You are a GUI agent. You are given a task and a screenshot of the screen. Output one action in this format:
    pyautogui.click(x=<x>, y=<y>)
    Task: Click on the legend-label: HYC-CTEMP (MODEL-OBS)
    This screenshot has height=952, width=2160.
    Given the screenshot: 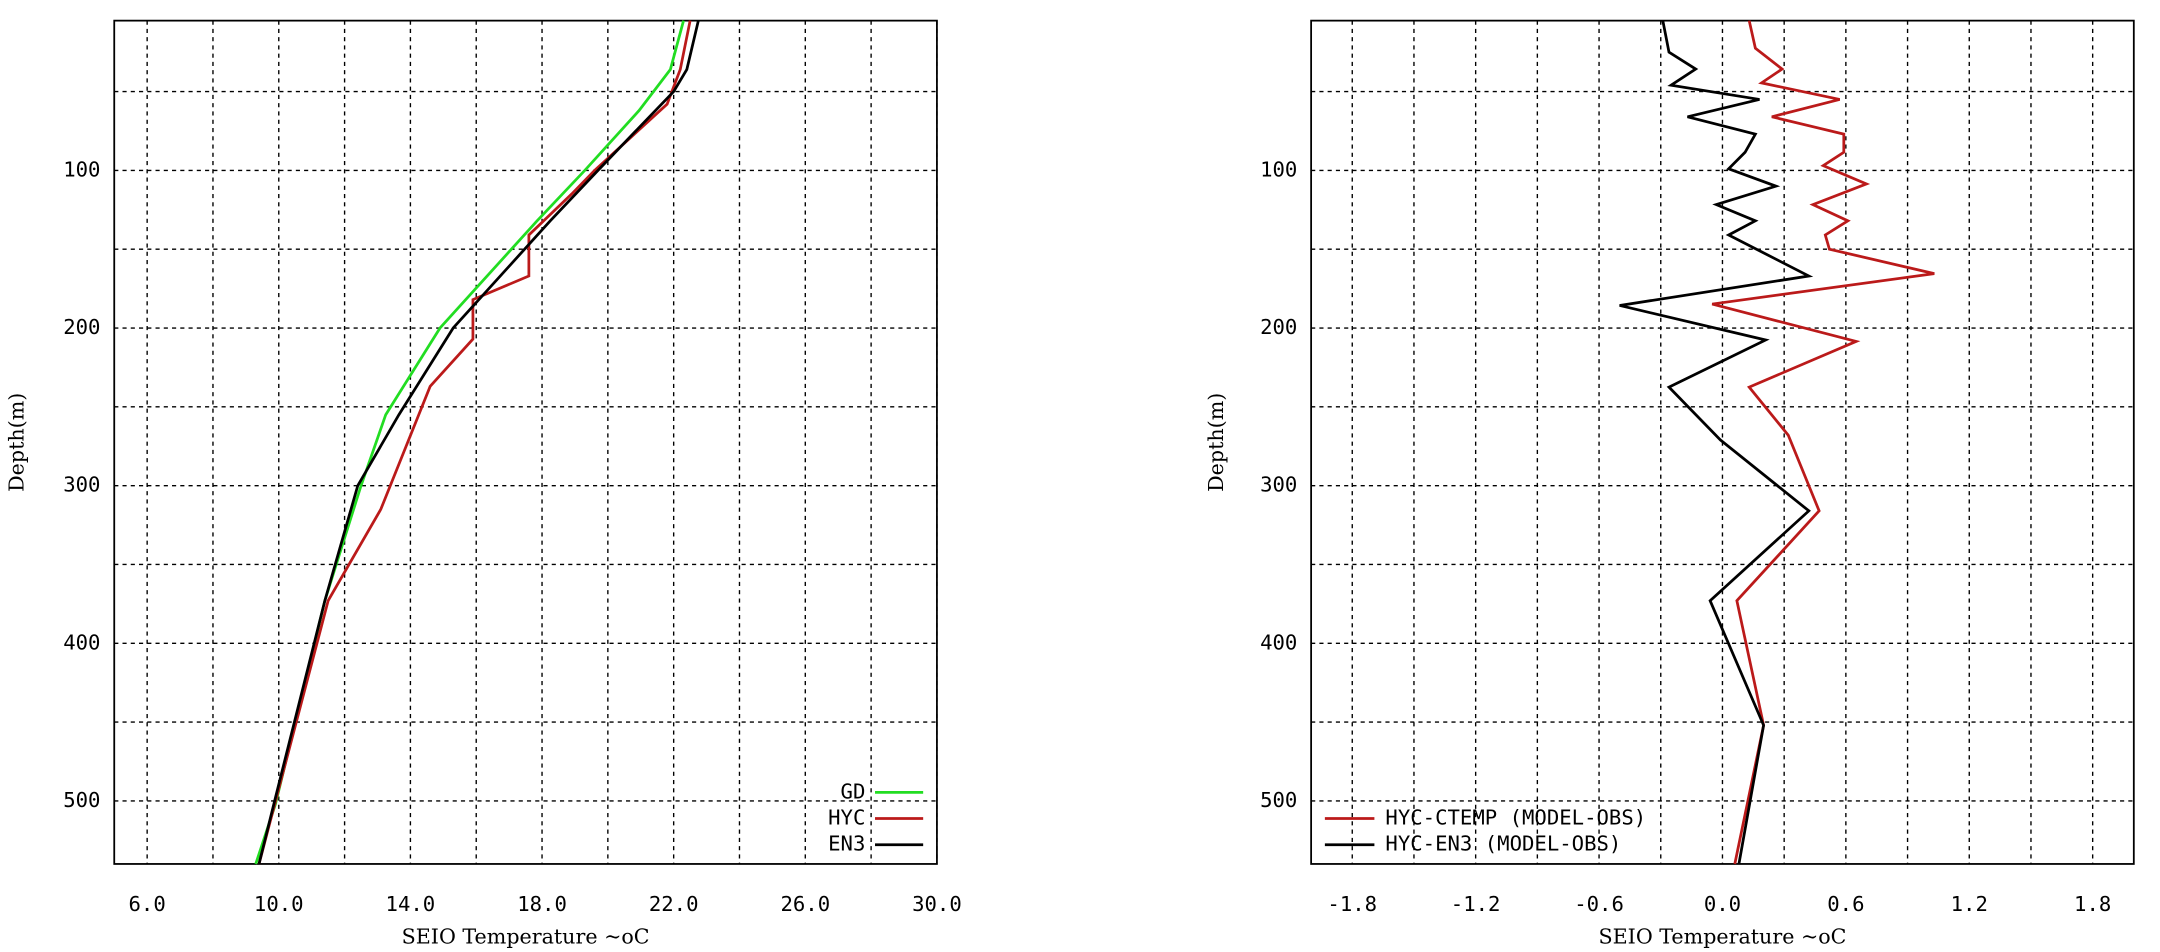 What is the action you would take?
    pyautogui.click(x=1515, y=818)
    